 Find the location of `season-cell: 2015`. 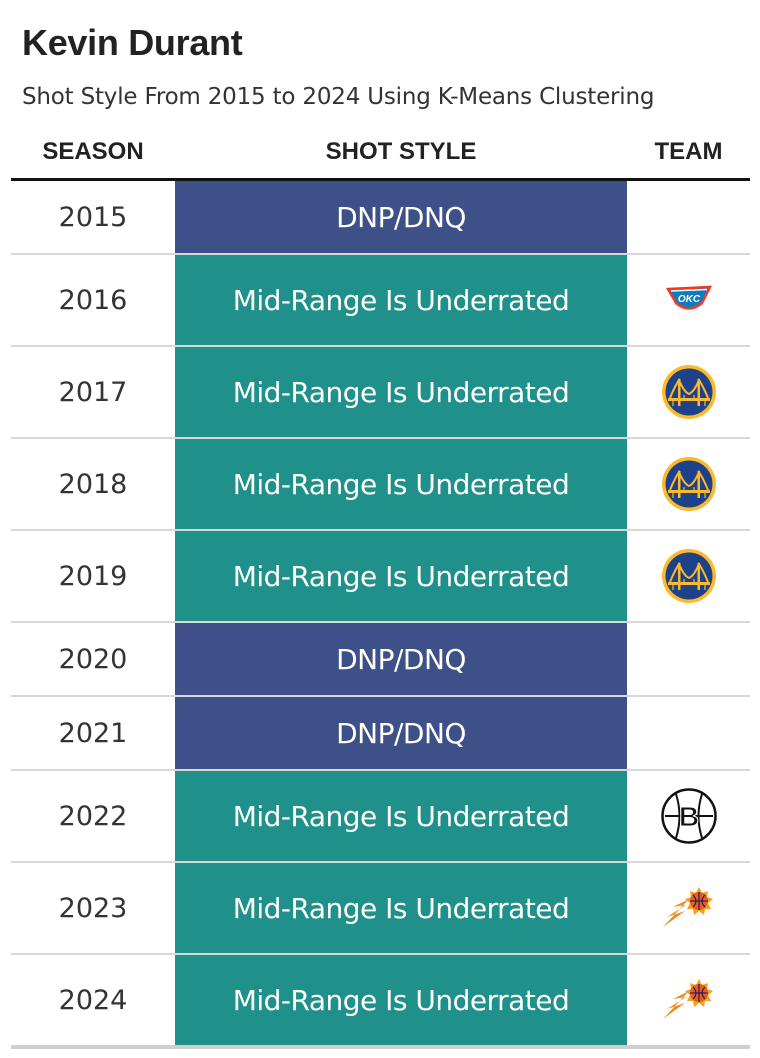

season-cell: 2015 is located at coordinates (93, 217).